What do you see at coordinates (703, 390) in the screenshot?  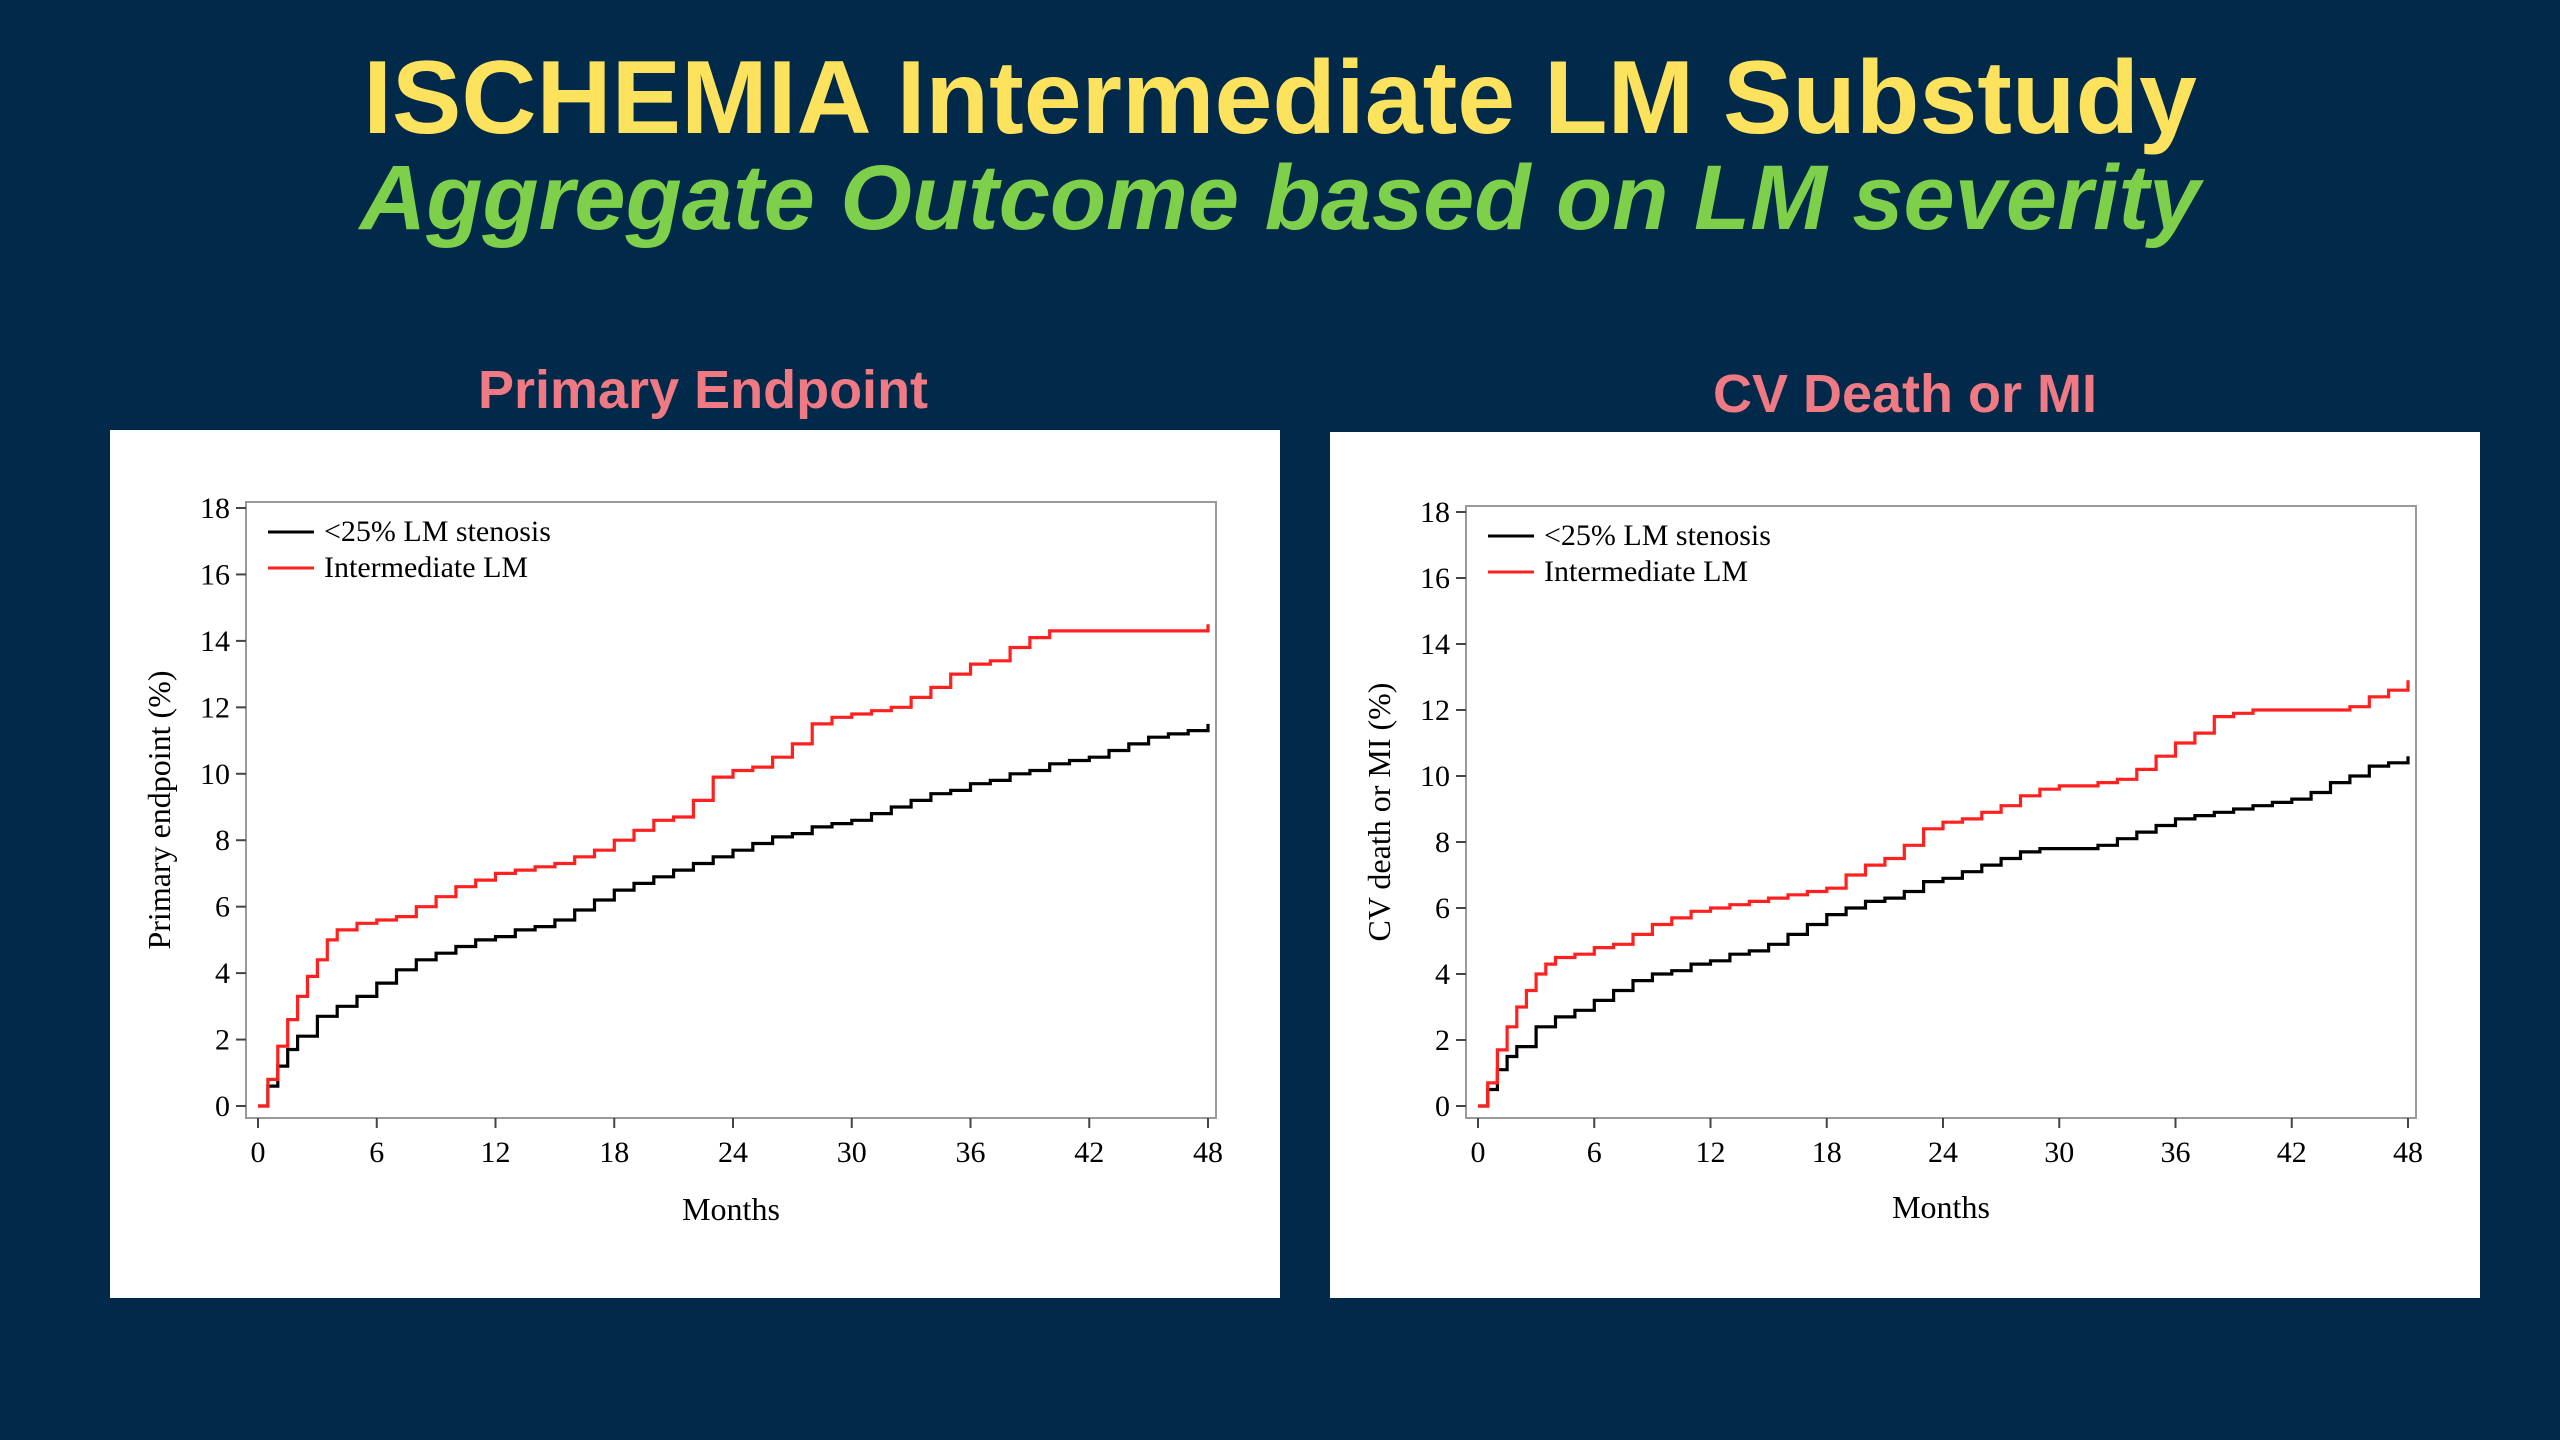 I see `panel-title-primary-endpoint: Primary Endpoint` at bounding box center [703, 390].